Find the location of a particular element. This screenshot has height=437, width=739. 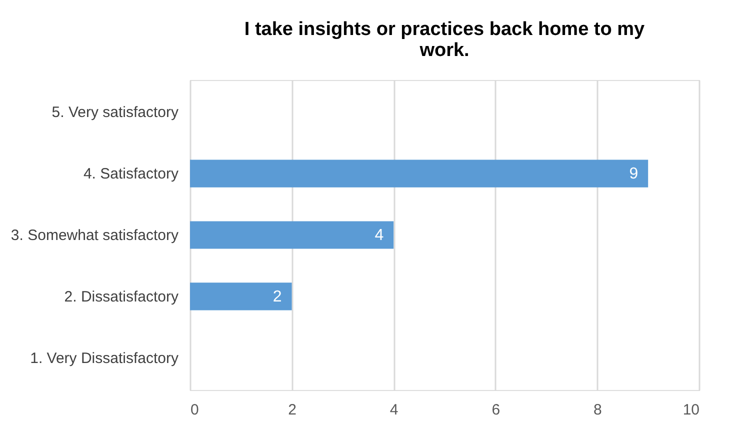

y-tick-label: 5. Very satisfactory is located at coordinates (115, 113).